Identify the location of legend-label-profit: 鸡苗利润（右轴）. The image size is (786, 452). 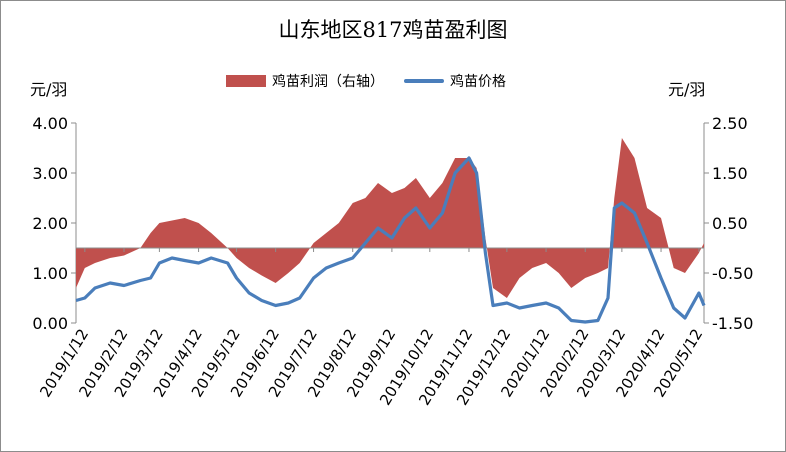
(328, 82).